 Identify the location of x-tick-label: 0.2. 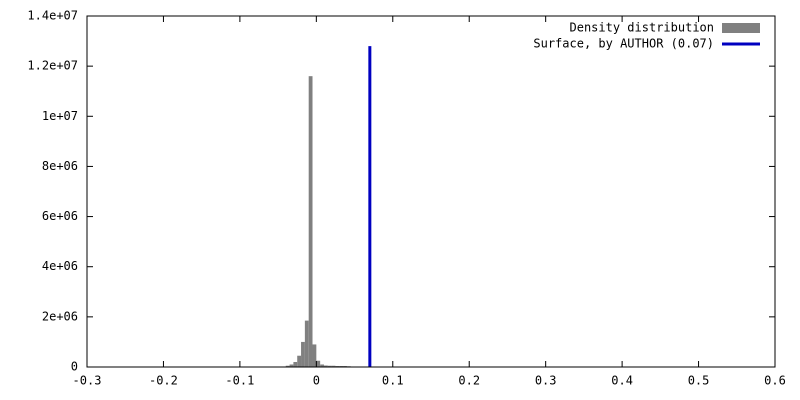
(469, 381).